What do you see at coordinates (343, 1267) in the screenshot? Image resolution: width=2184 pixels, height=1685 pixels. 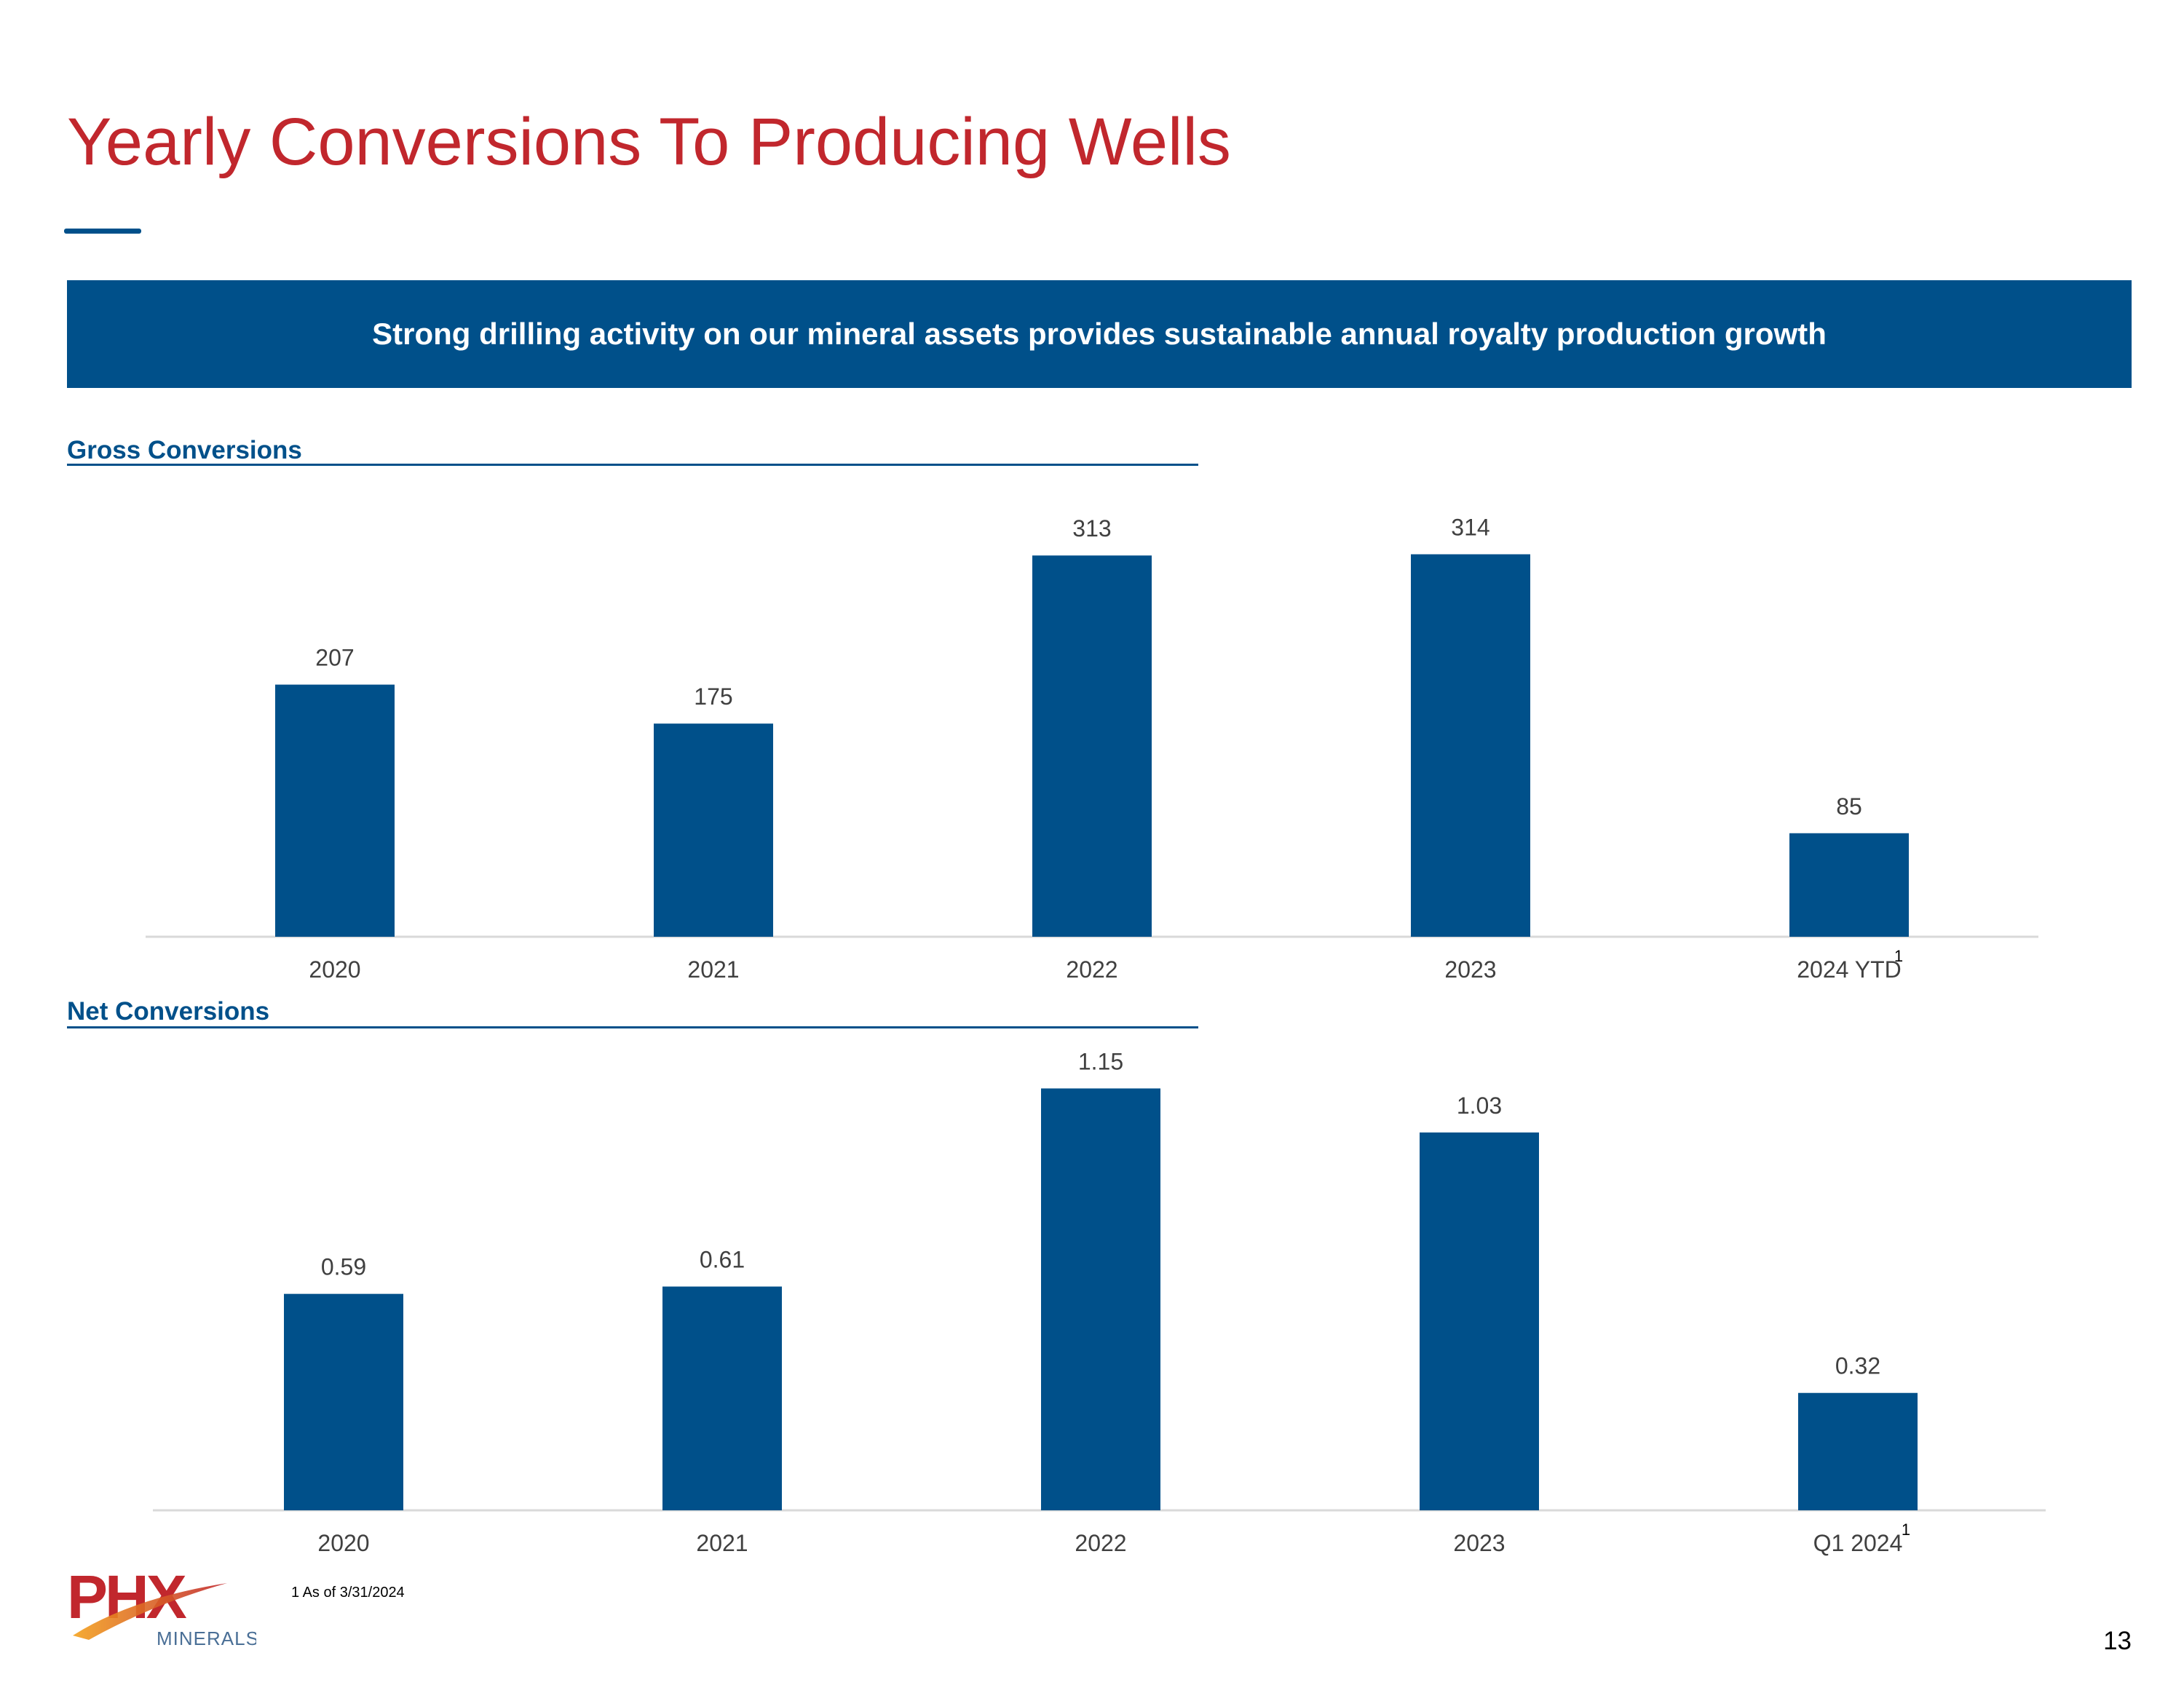 I see `data-label: 0.59` at bounding box center [343, 1267].